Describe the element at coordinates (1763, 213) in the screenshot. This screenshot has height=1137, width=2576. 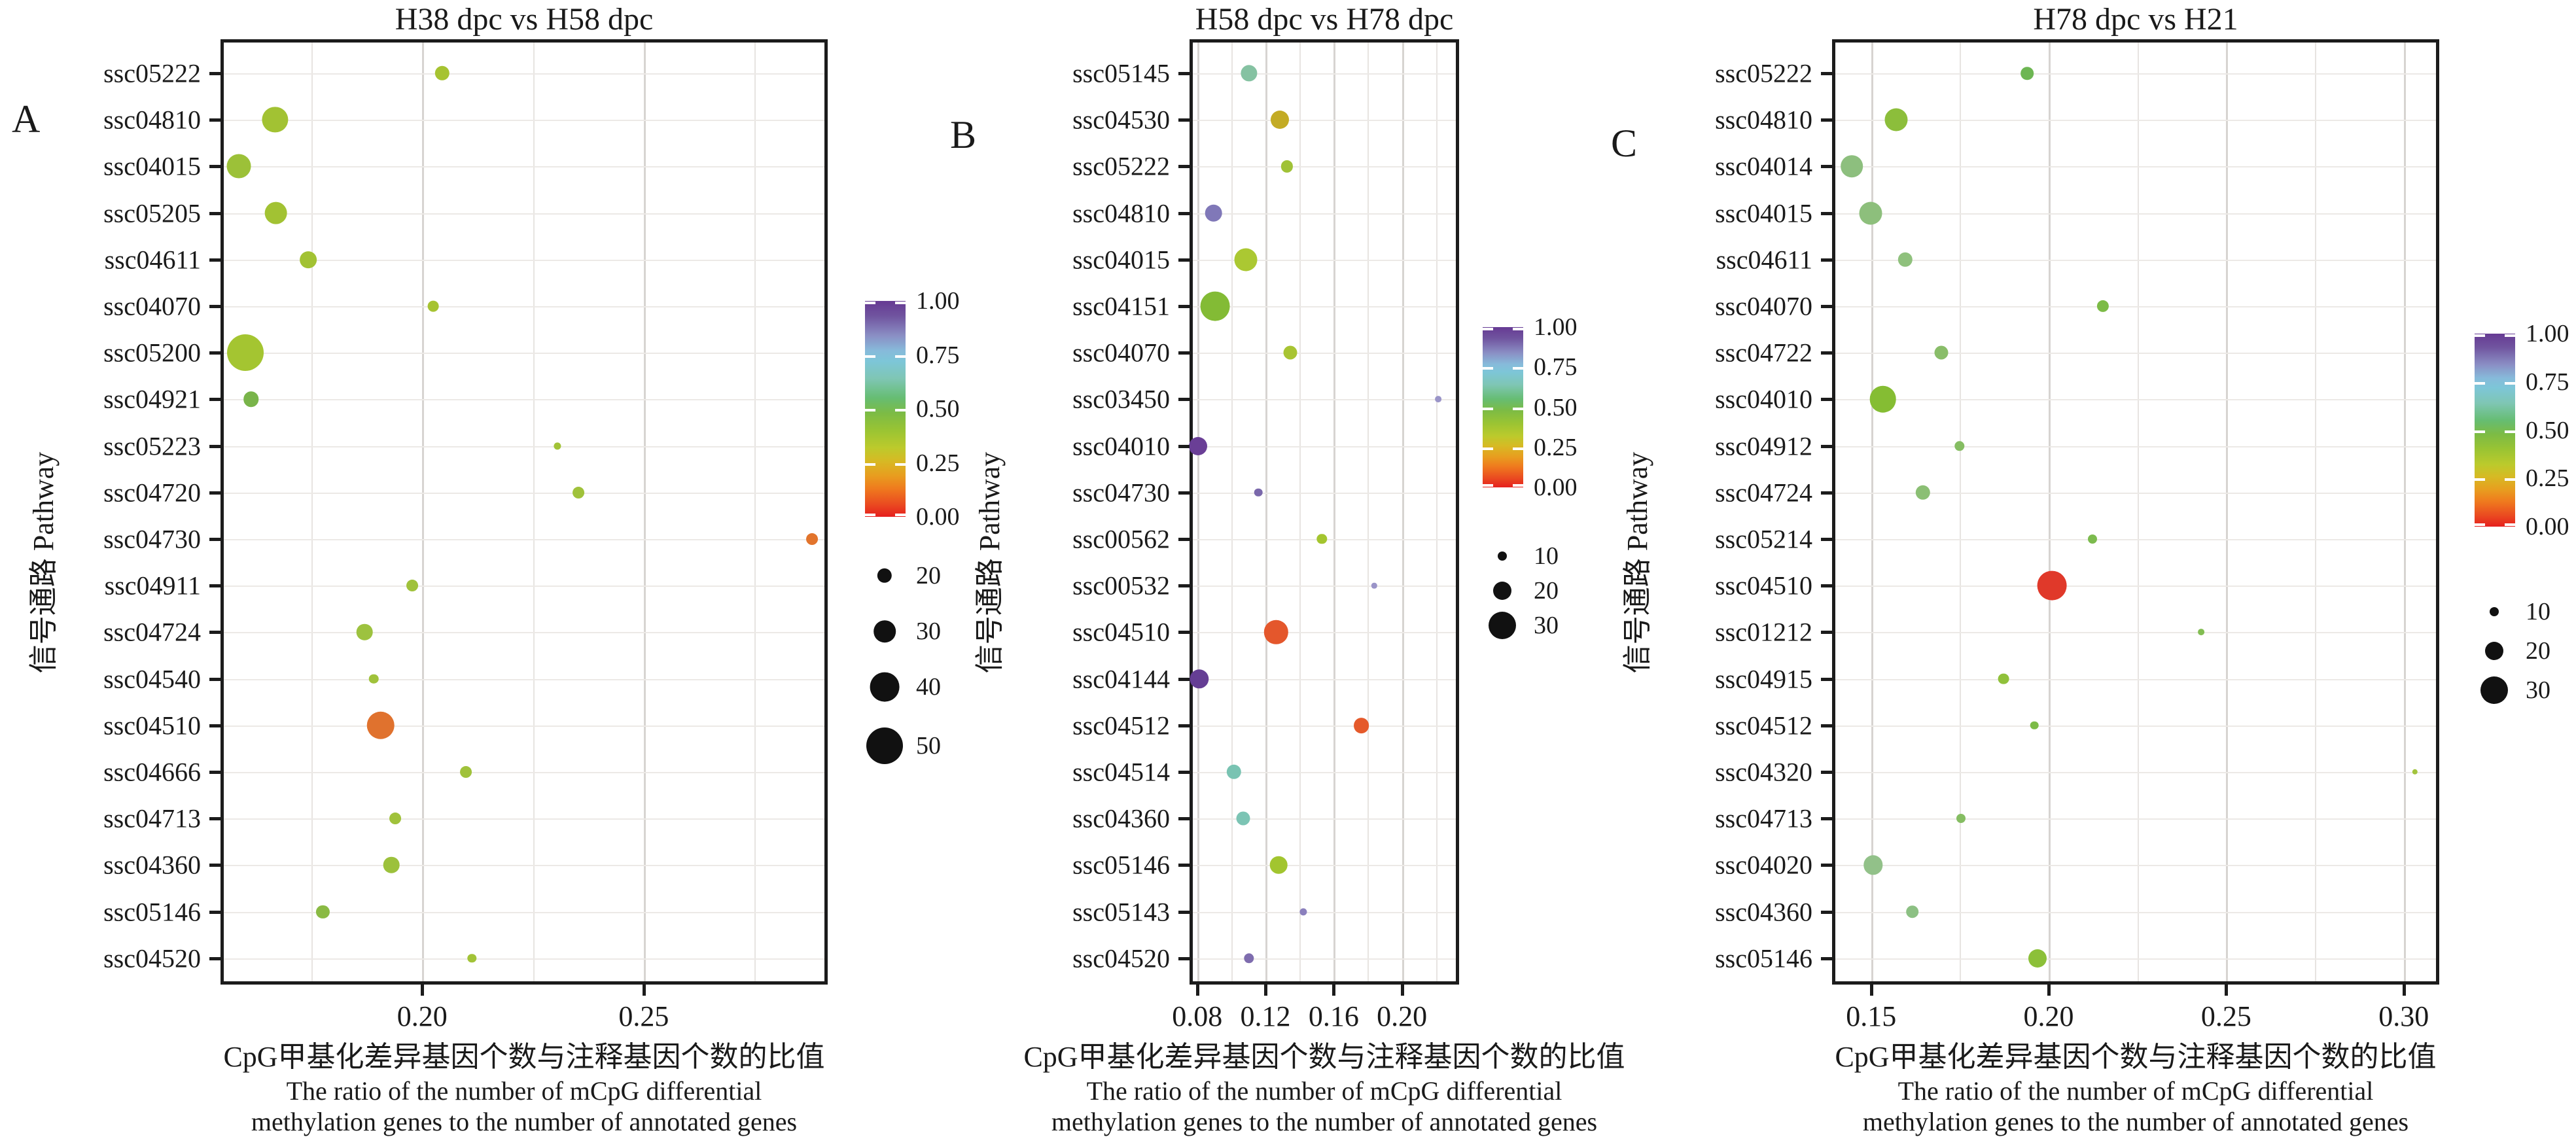
I see `y-tick-label: ssc04015` at that location.